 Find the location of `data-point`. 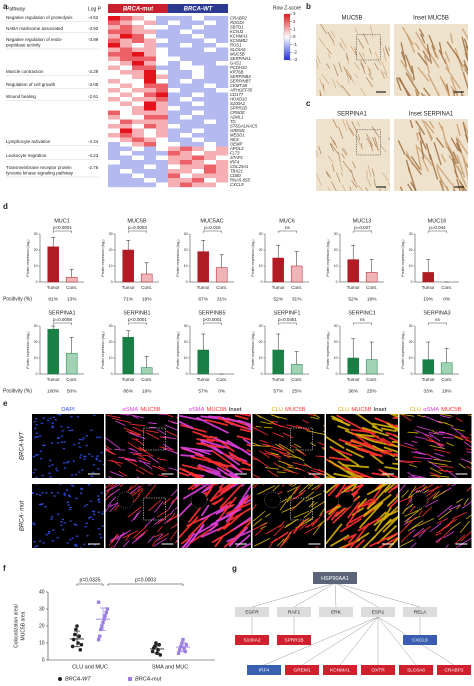

data-point is located at coordinates (107, 609).